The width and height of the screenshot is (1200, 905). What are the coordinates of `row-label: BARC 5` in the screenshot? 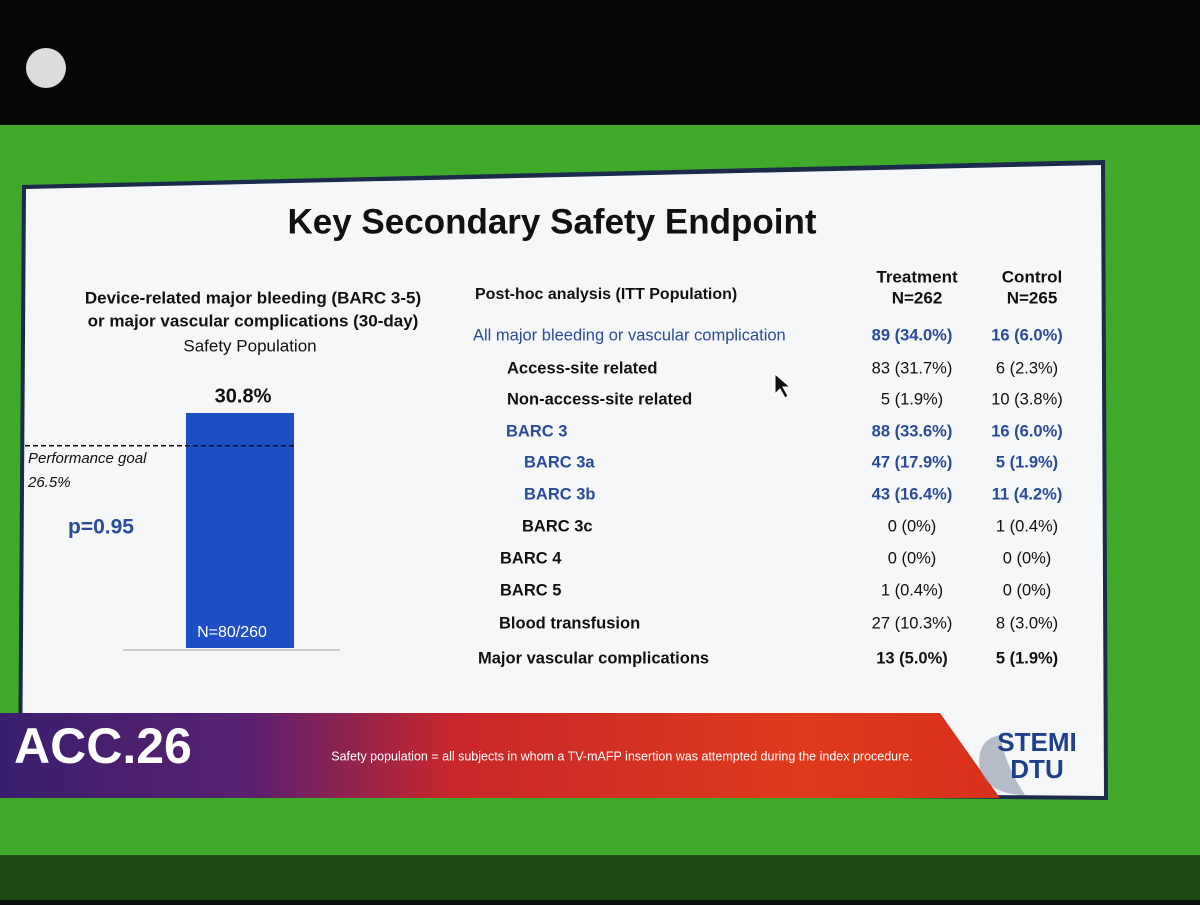 It's located at (530, 590).